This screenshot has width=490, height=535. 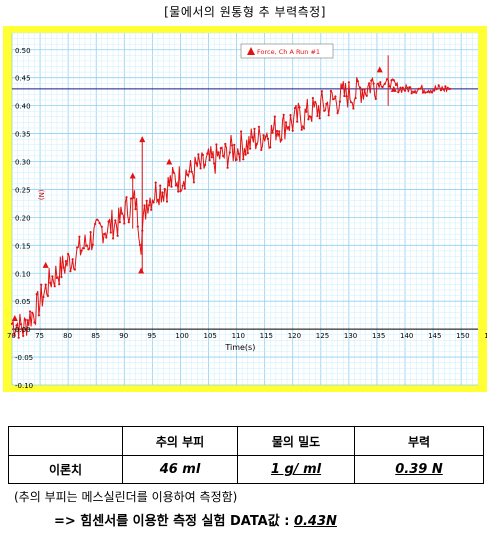 What do you see at coordinates (123, 336) in the screenshot?
I see `x-tick-label: 90` at bounding box center [123, 336].